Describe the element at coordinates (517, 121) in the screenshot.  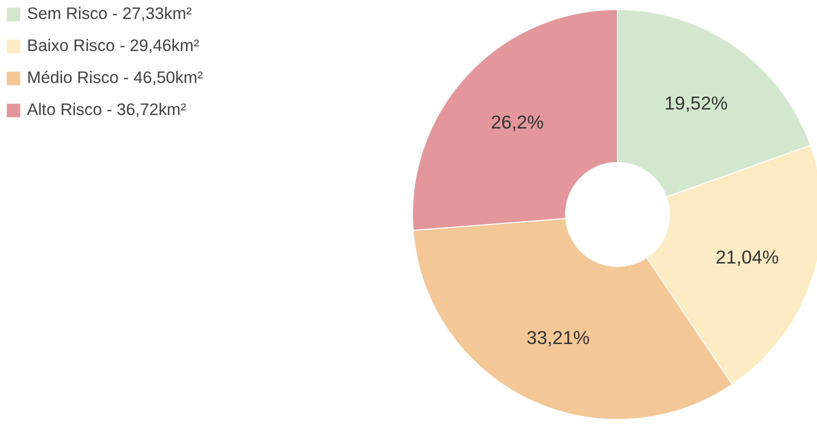
I see `data-label: 26,2%` at that location.